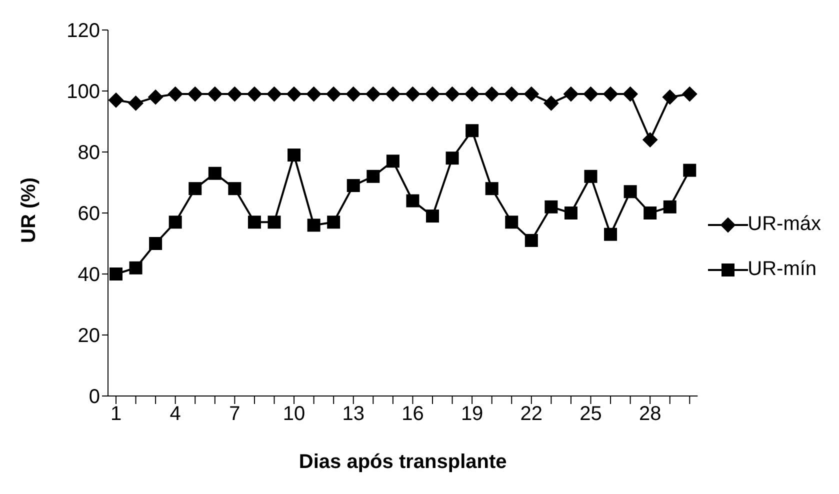 The image size is (839, 494). Describe the element at coordinates (472, 414) in the screenshot. I see `x-tick-label: 19` at that location.